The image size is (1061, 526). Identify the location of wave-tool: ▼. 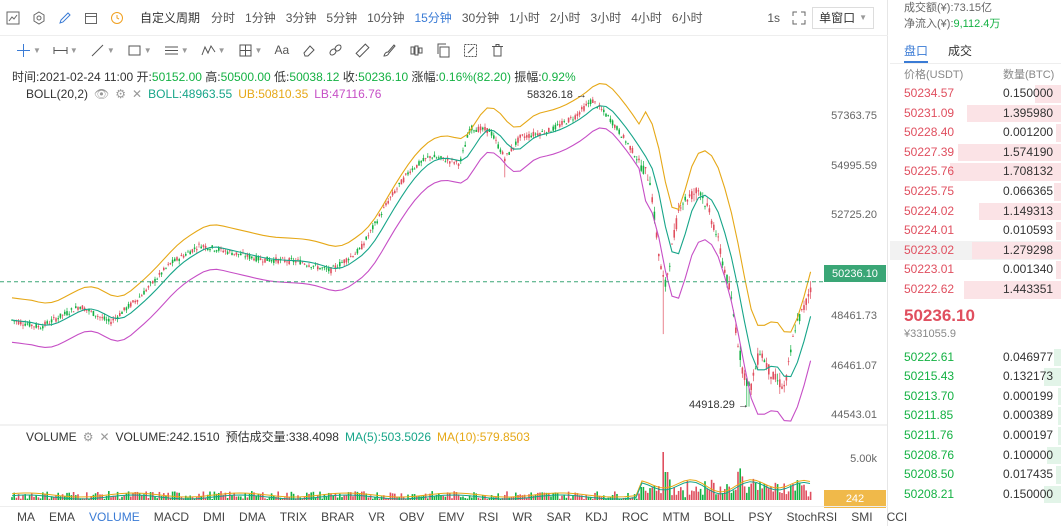
(213, 50).